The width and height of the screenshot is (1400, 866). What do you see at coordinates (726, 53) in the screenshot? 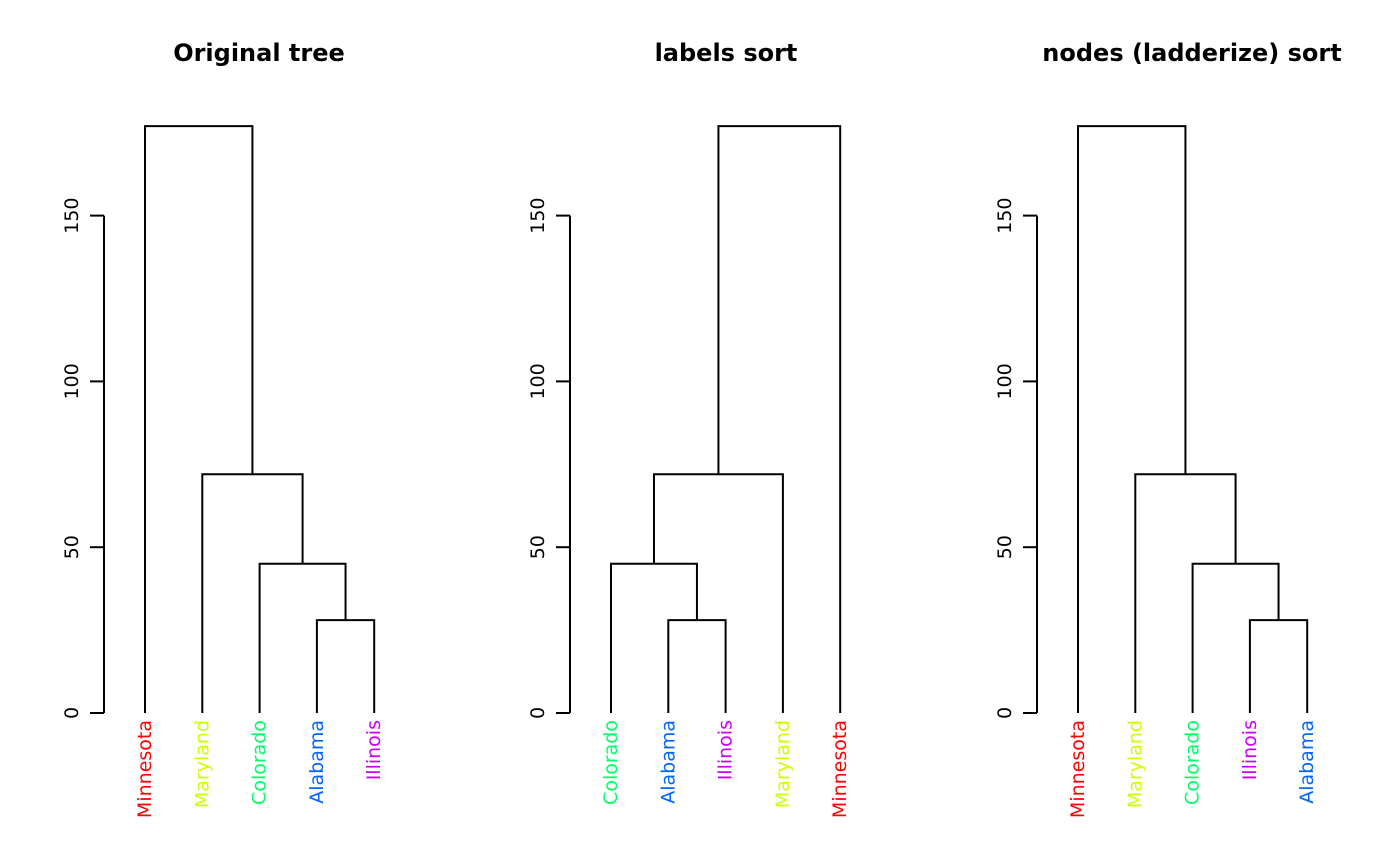
I see `panel-title: labels sort` at bounding box center [726, 53].